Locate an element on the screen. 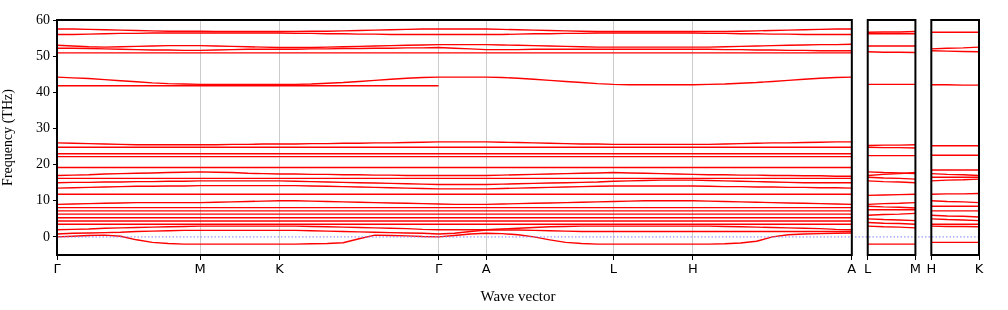 This screenshot has width=1008, height=310. y-tick-label: 50 is located at coordinates (43, 55).